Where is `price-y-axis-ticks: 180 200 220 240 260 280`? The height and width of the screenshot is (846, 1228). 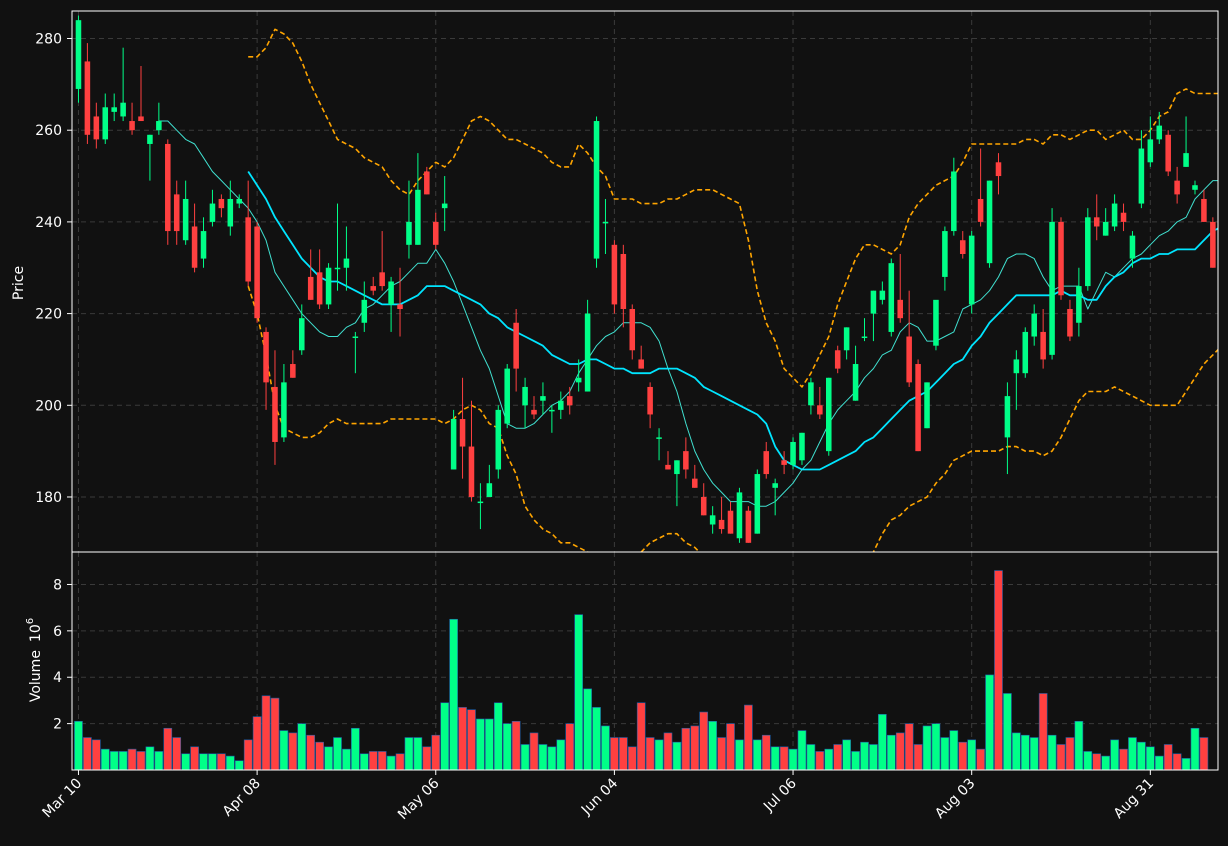
price-y-axis-ticks: 180 200 220 240 260 280 is located at coordinates (53, 269).